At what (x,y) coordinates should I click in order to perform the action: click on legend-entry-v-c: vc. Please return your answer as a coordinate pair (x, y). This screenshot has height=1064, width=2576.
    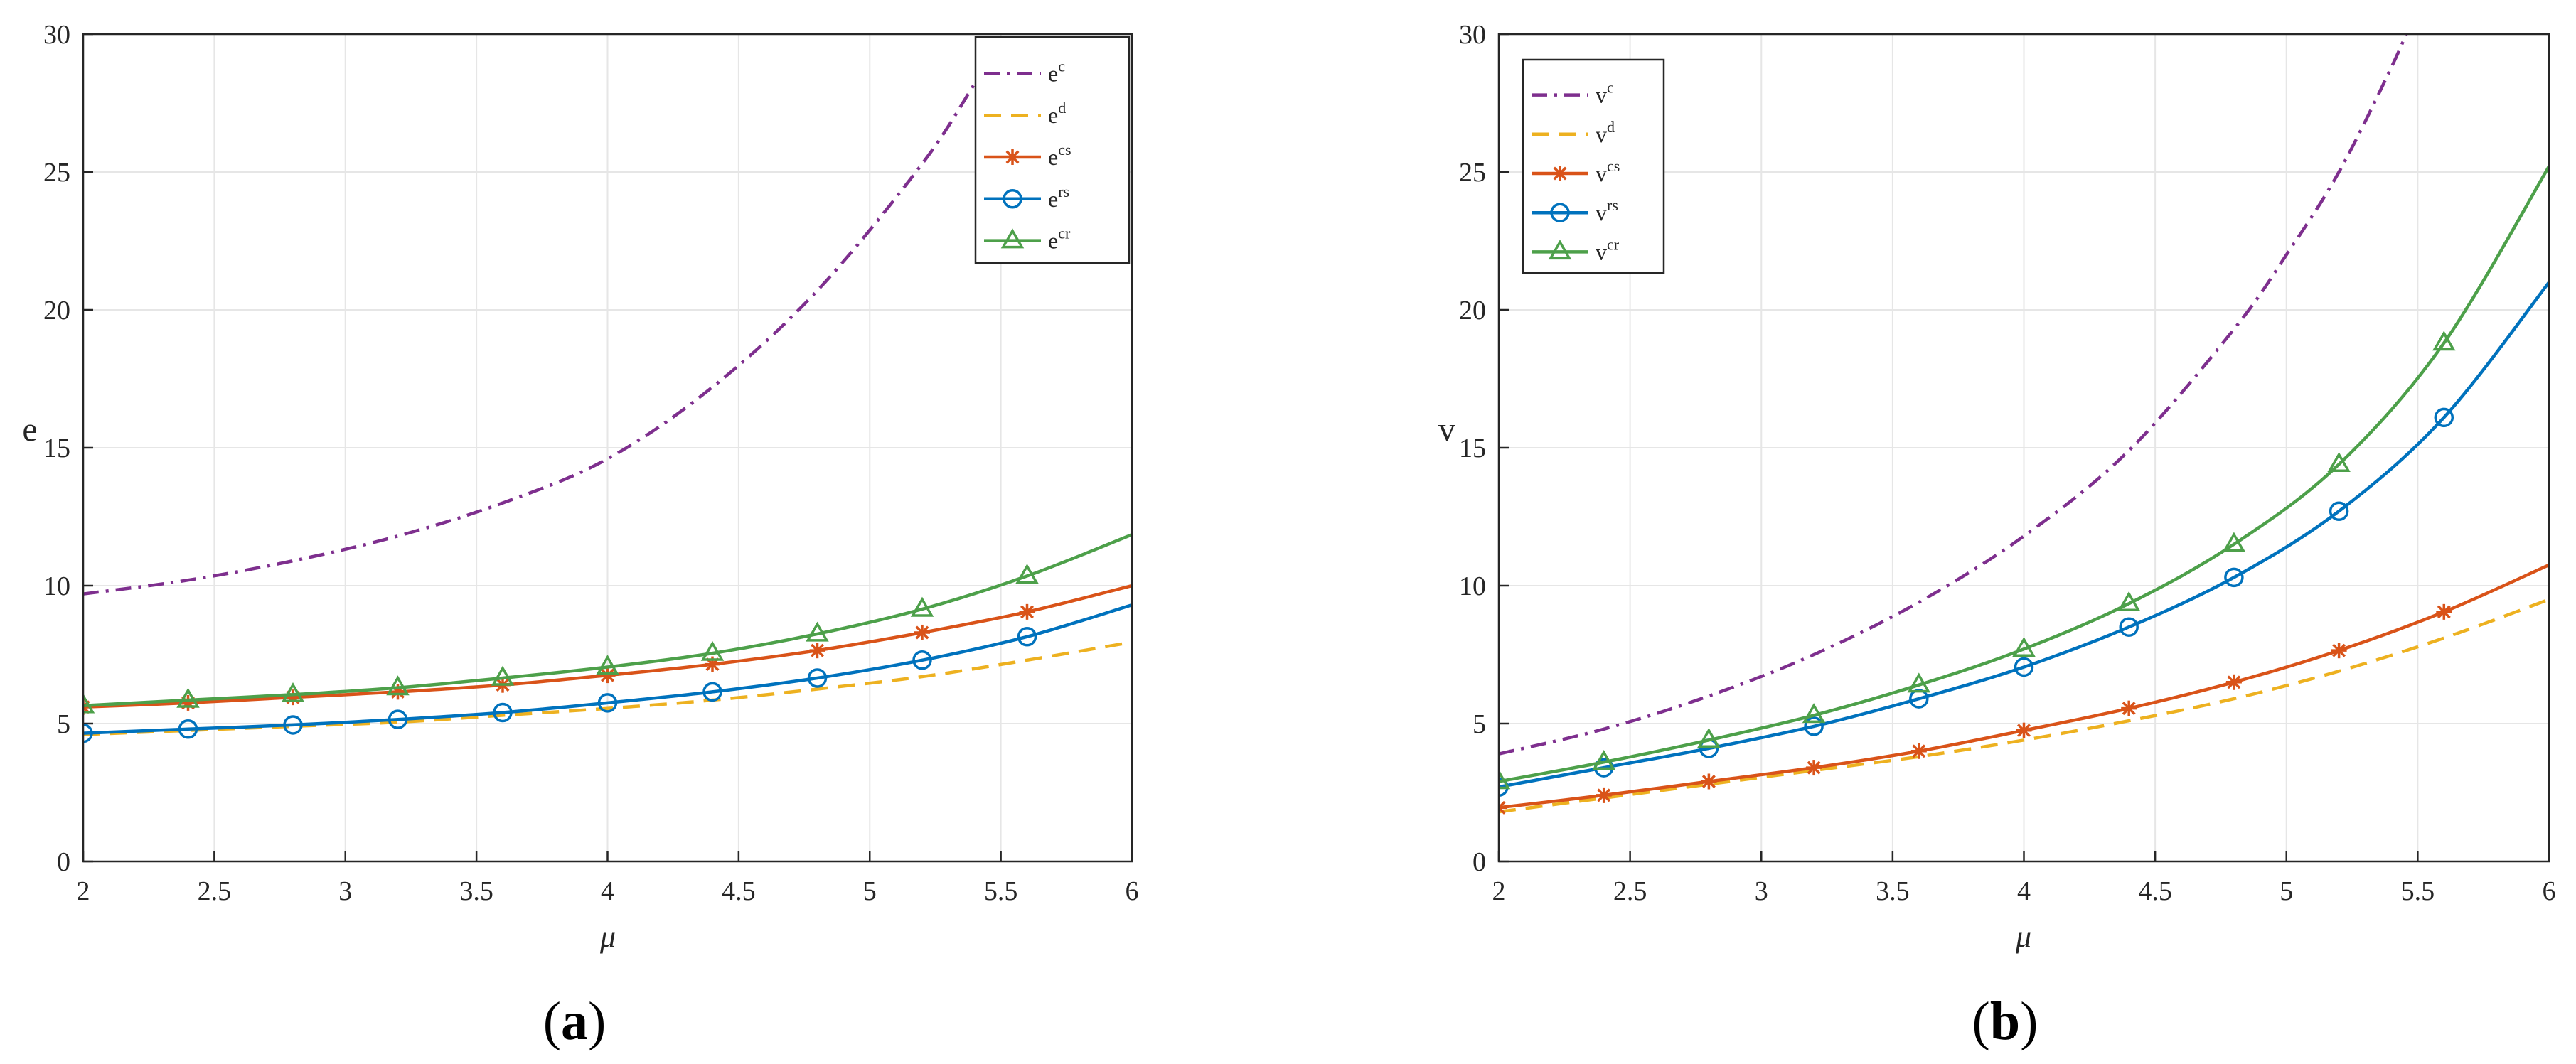
    Looking at the image, I should click on (1605, 93).